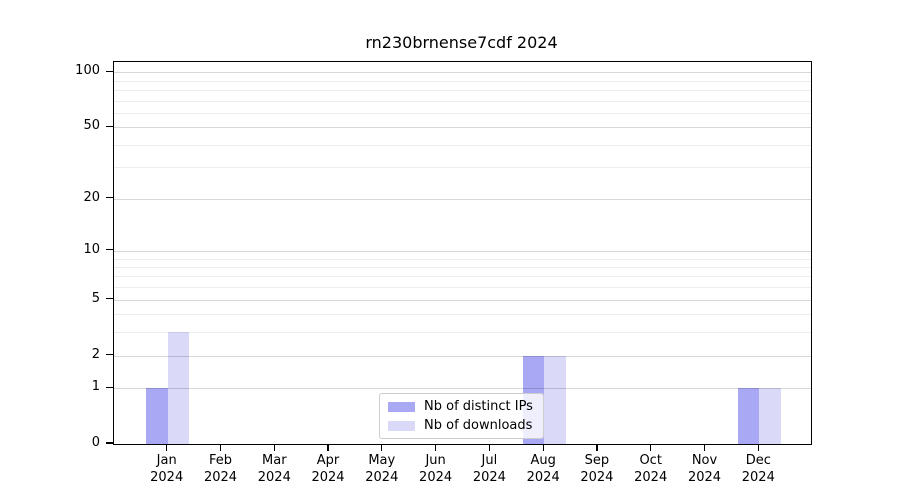  What do you see at coordinates (748, 416) in the screenshot?
I see `bar-dec-distinct-ips` at bounding box center [748, 416].